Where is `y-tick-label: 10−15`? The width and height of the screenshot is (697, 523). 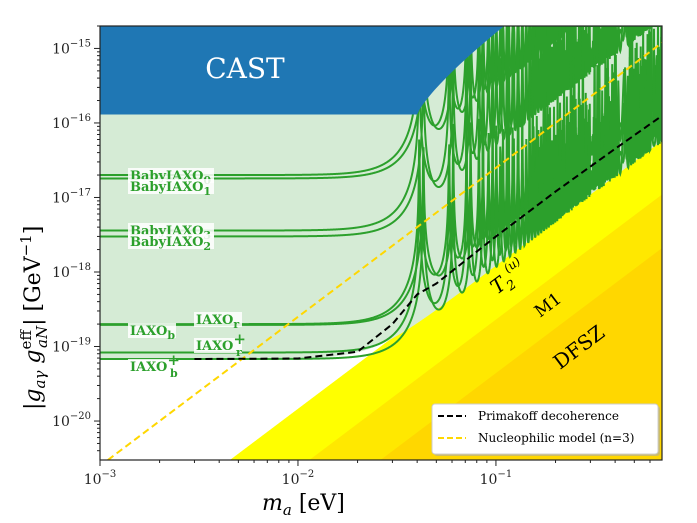
y-tick-label: 10−15 is located at coordinates (71, 47).